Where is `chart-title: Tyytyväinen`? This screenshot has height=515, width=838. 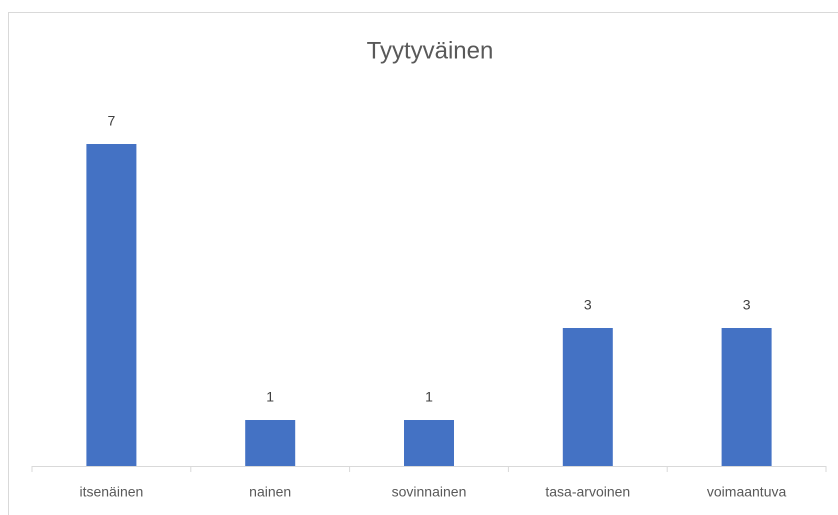 chart-title: Tyytyväinen is located at coordinates (430, 50).